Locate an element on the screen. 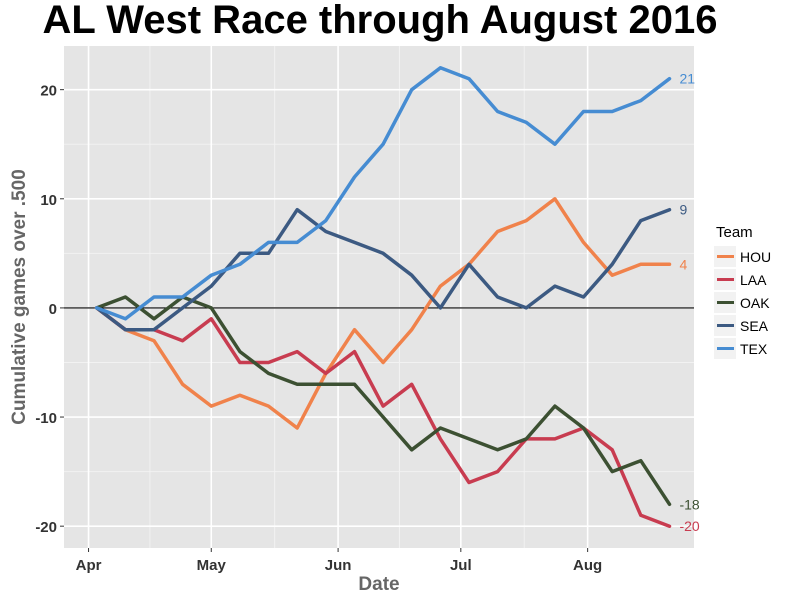 Image resolution: width=800 pixels, height=600 pixels. y-tick-label: 10 is located at coordinates (48, 200).